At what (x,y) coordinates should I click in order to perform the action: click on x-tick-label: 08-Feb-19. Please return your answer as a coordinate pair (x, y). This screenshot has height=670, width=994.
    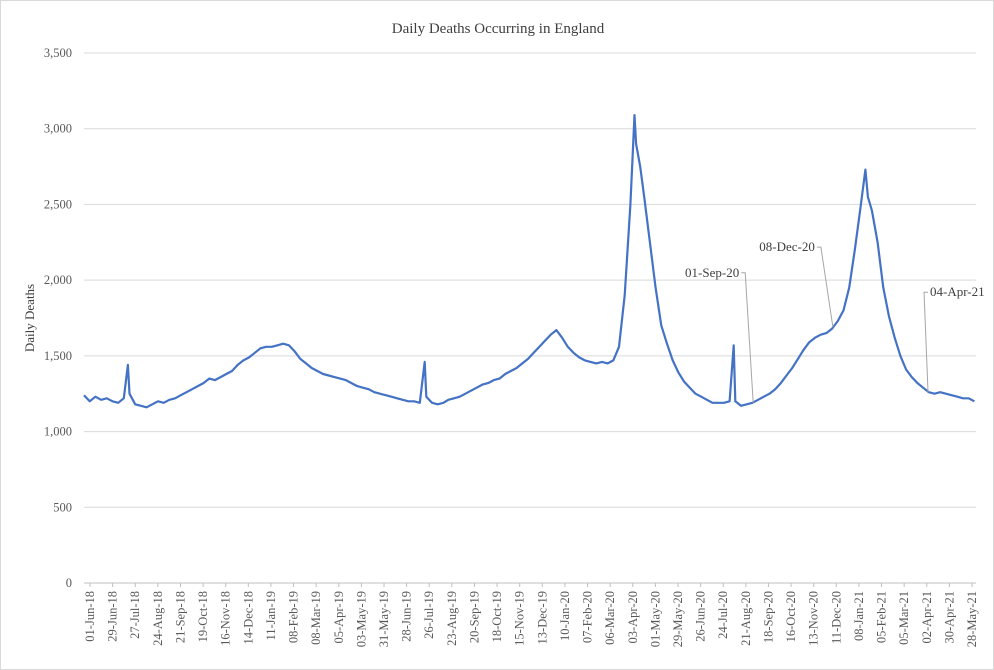
    Looking at the image, I should click on (294, 617).